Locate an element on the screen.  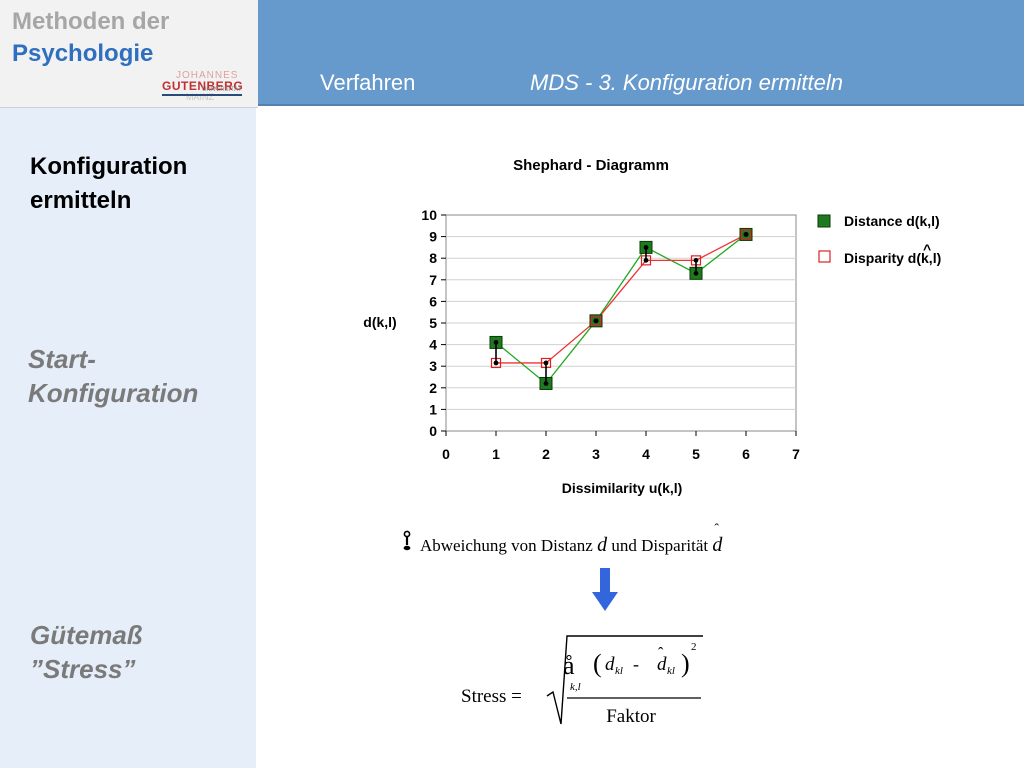
formula-rparen: ) is located at coordinates (685, 663).